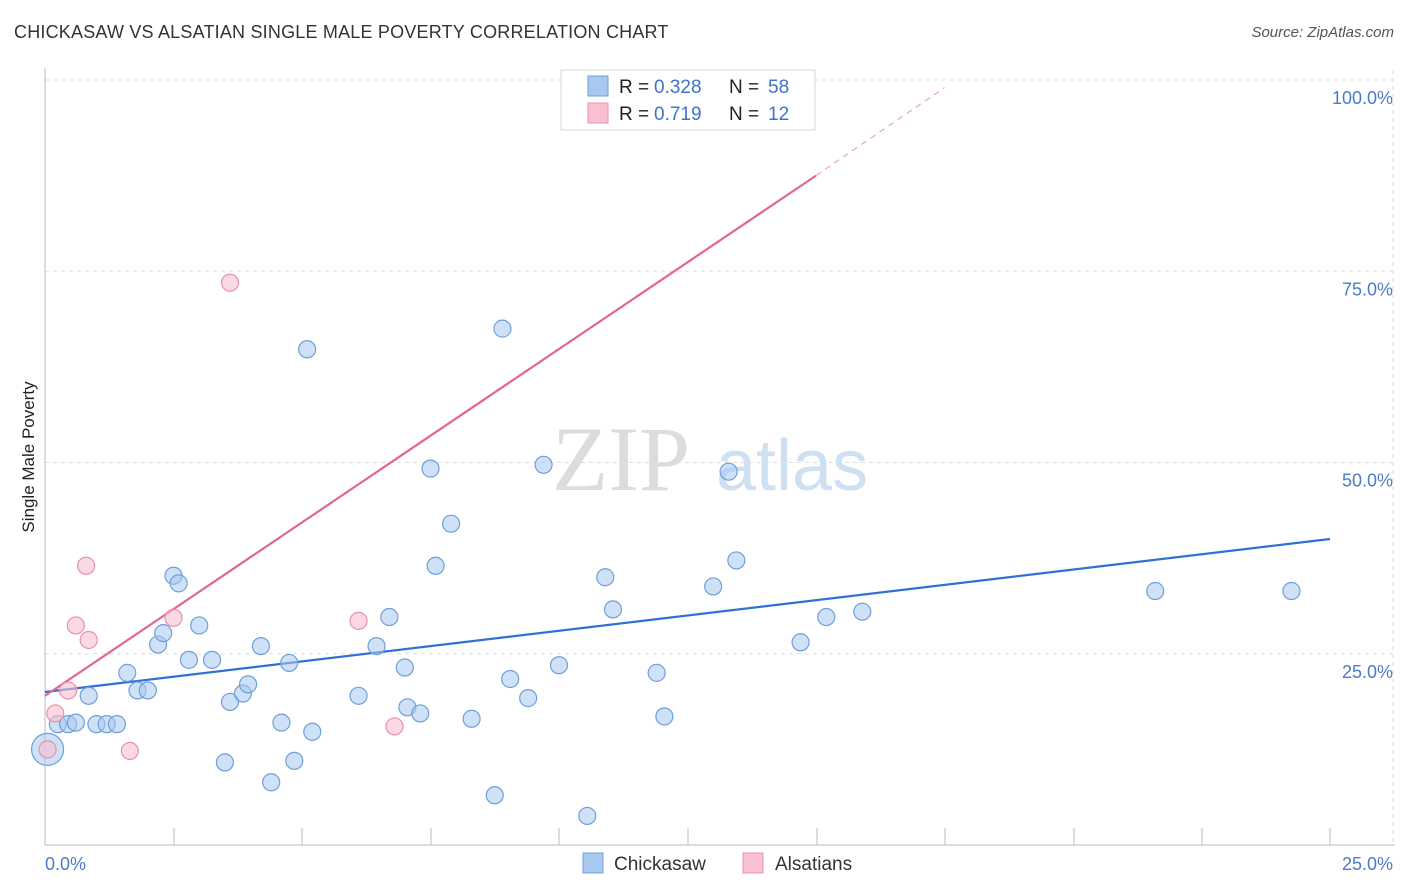  I want to click on legend-n-value: 58, so click(778, 87).